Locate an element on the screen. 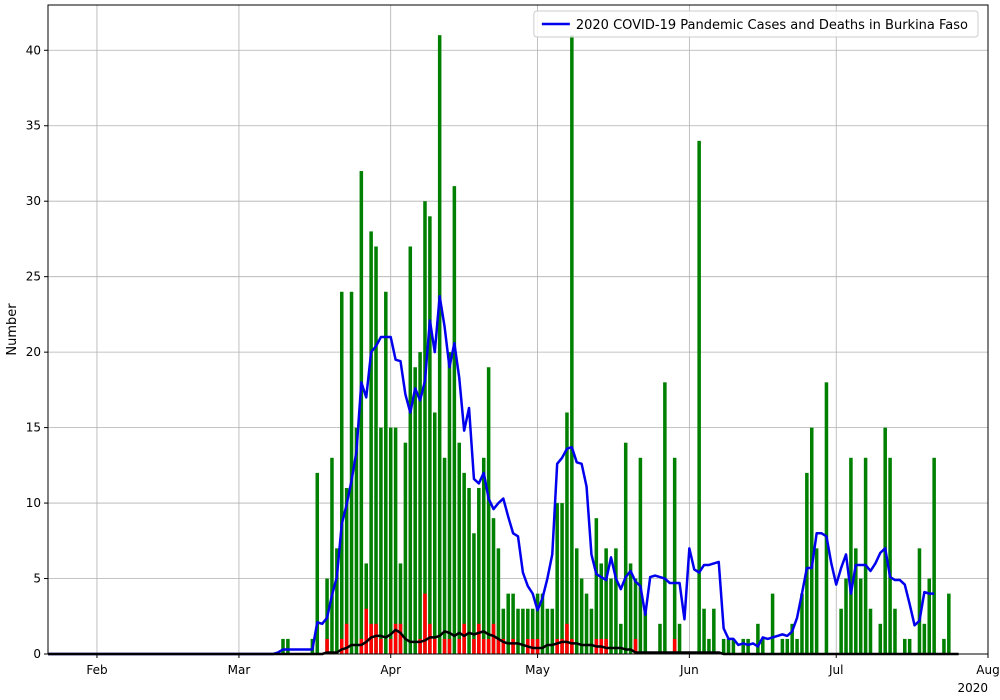 The height and width of the screenshot is (700, 1000). y-tick-label: 40 is located at coordinates (33, 50).